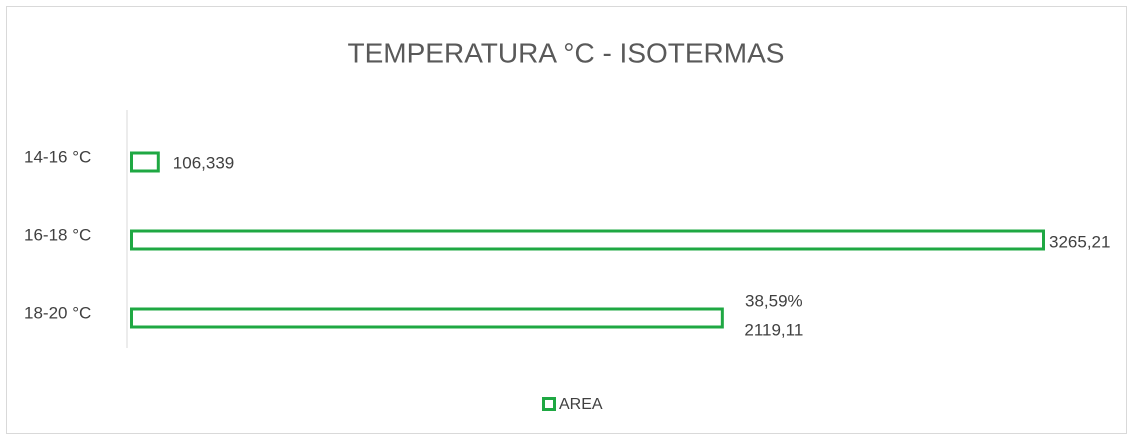 This screenshot has width=1133, height=440. What do you see at coordinates (773, 329) in the screenshot?
I see `data-label: 2119,11` at bounding box center [773, 329].